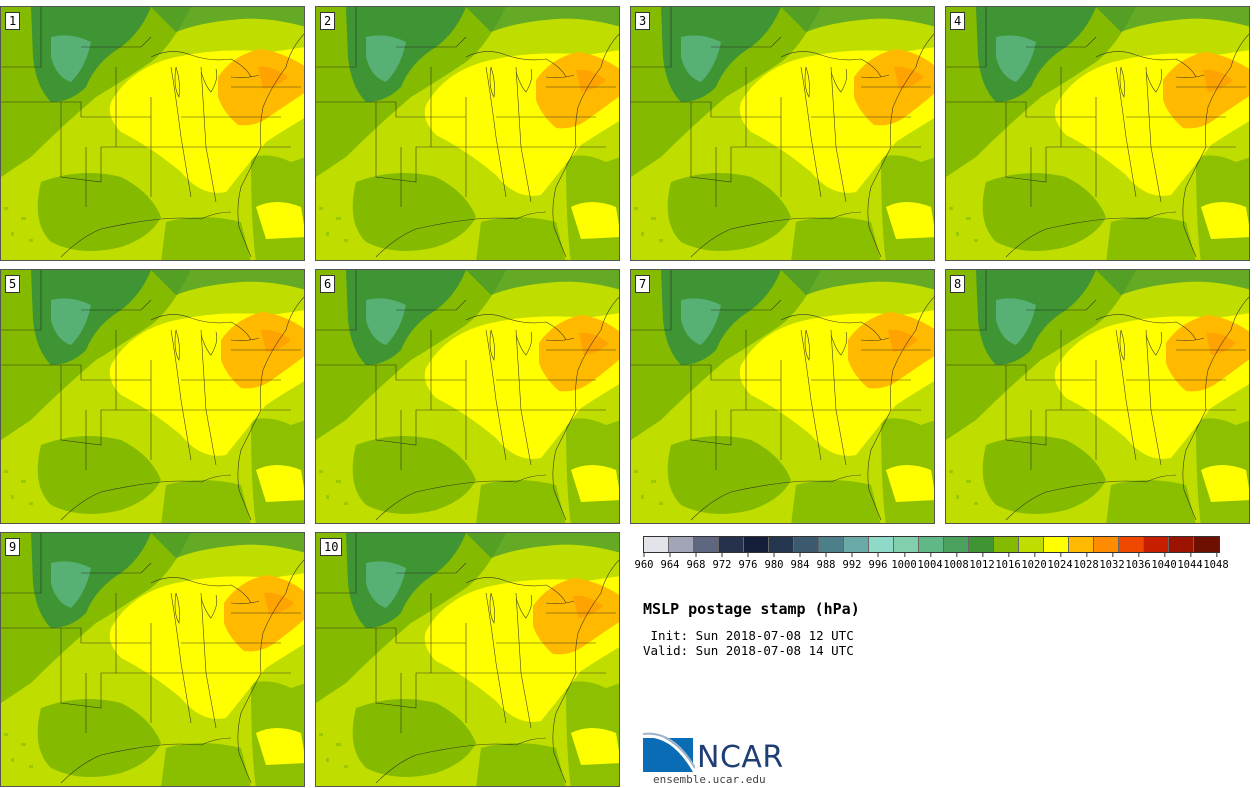 The image size is (1260, 788). What do you see at coordinates (1034, 561) in the screenshot?
I see `colorbar-tick-label: 1020` at bounding box center [1034, 561].